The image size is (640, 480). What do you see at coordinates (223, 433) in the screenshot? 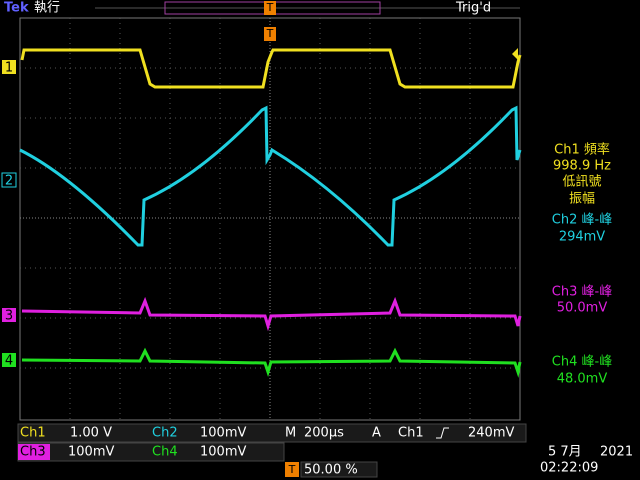
I see `ch2-scale: 100mV` at bounding box center [223, 433].